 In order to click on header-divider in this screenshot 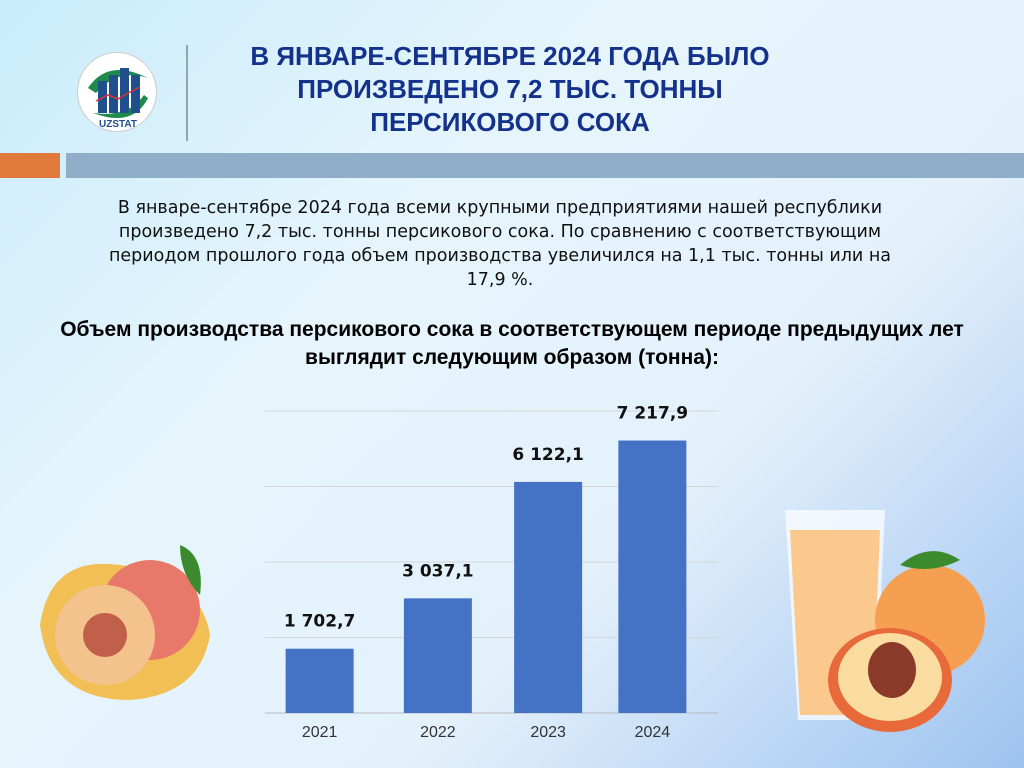, I will do `click(187, 93)`.